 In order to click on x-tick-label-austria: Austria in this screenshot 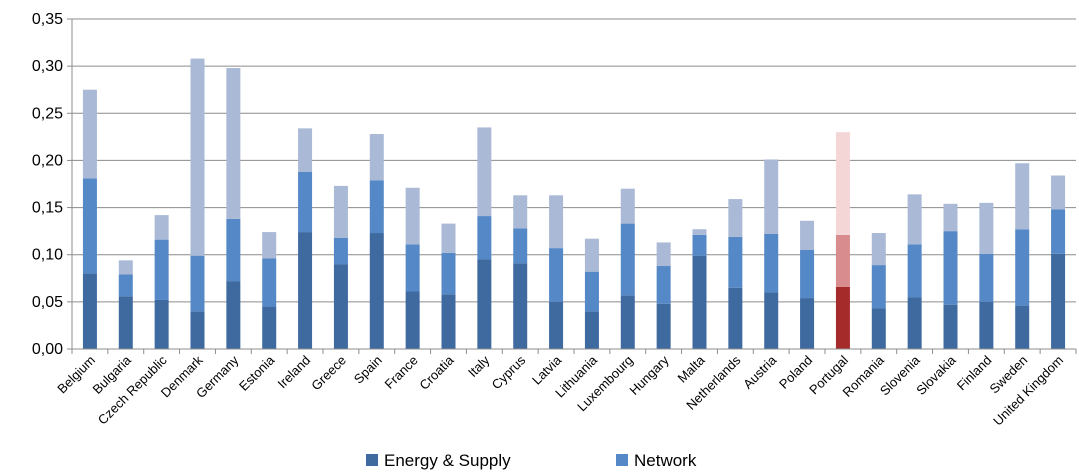, I will do `click(760, 372)`.